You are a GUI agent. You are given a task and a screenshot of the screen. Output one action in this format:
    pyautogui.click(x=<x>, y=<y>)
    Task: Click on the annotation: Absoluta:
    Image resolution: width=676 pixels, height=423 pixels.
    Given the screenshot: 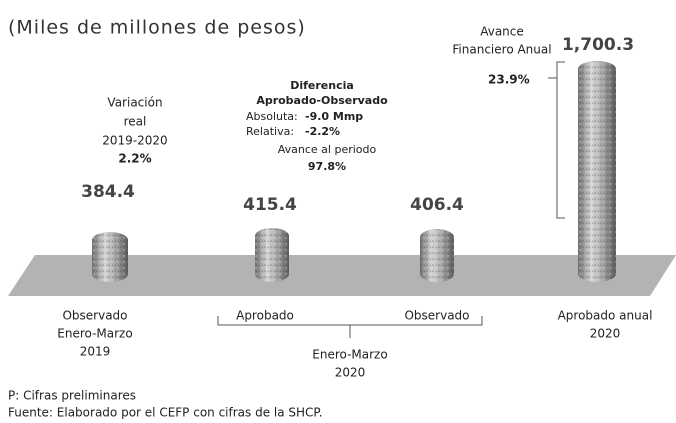 What is the action you would take?
    pyautogui.click(x=272, y=116)
    